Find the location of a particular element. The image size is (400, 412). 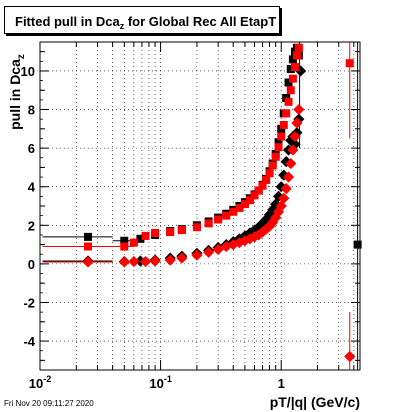

y-tick-label: 0 is located at coordinates (31, 264).